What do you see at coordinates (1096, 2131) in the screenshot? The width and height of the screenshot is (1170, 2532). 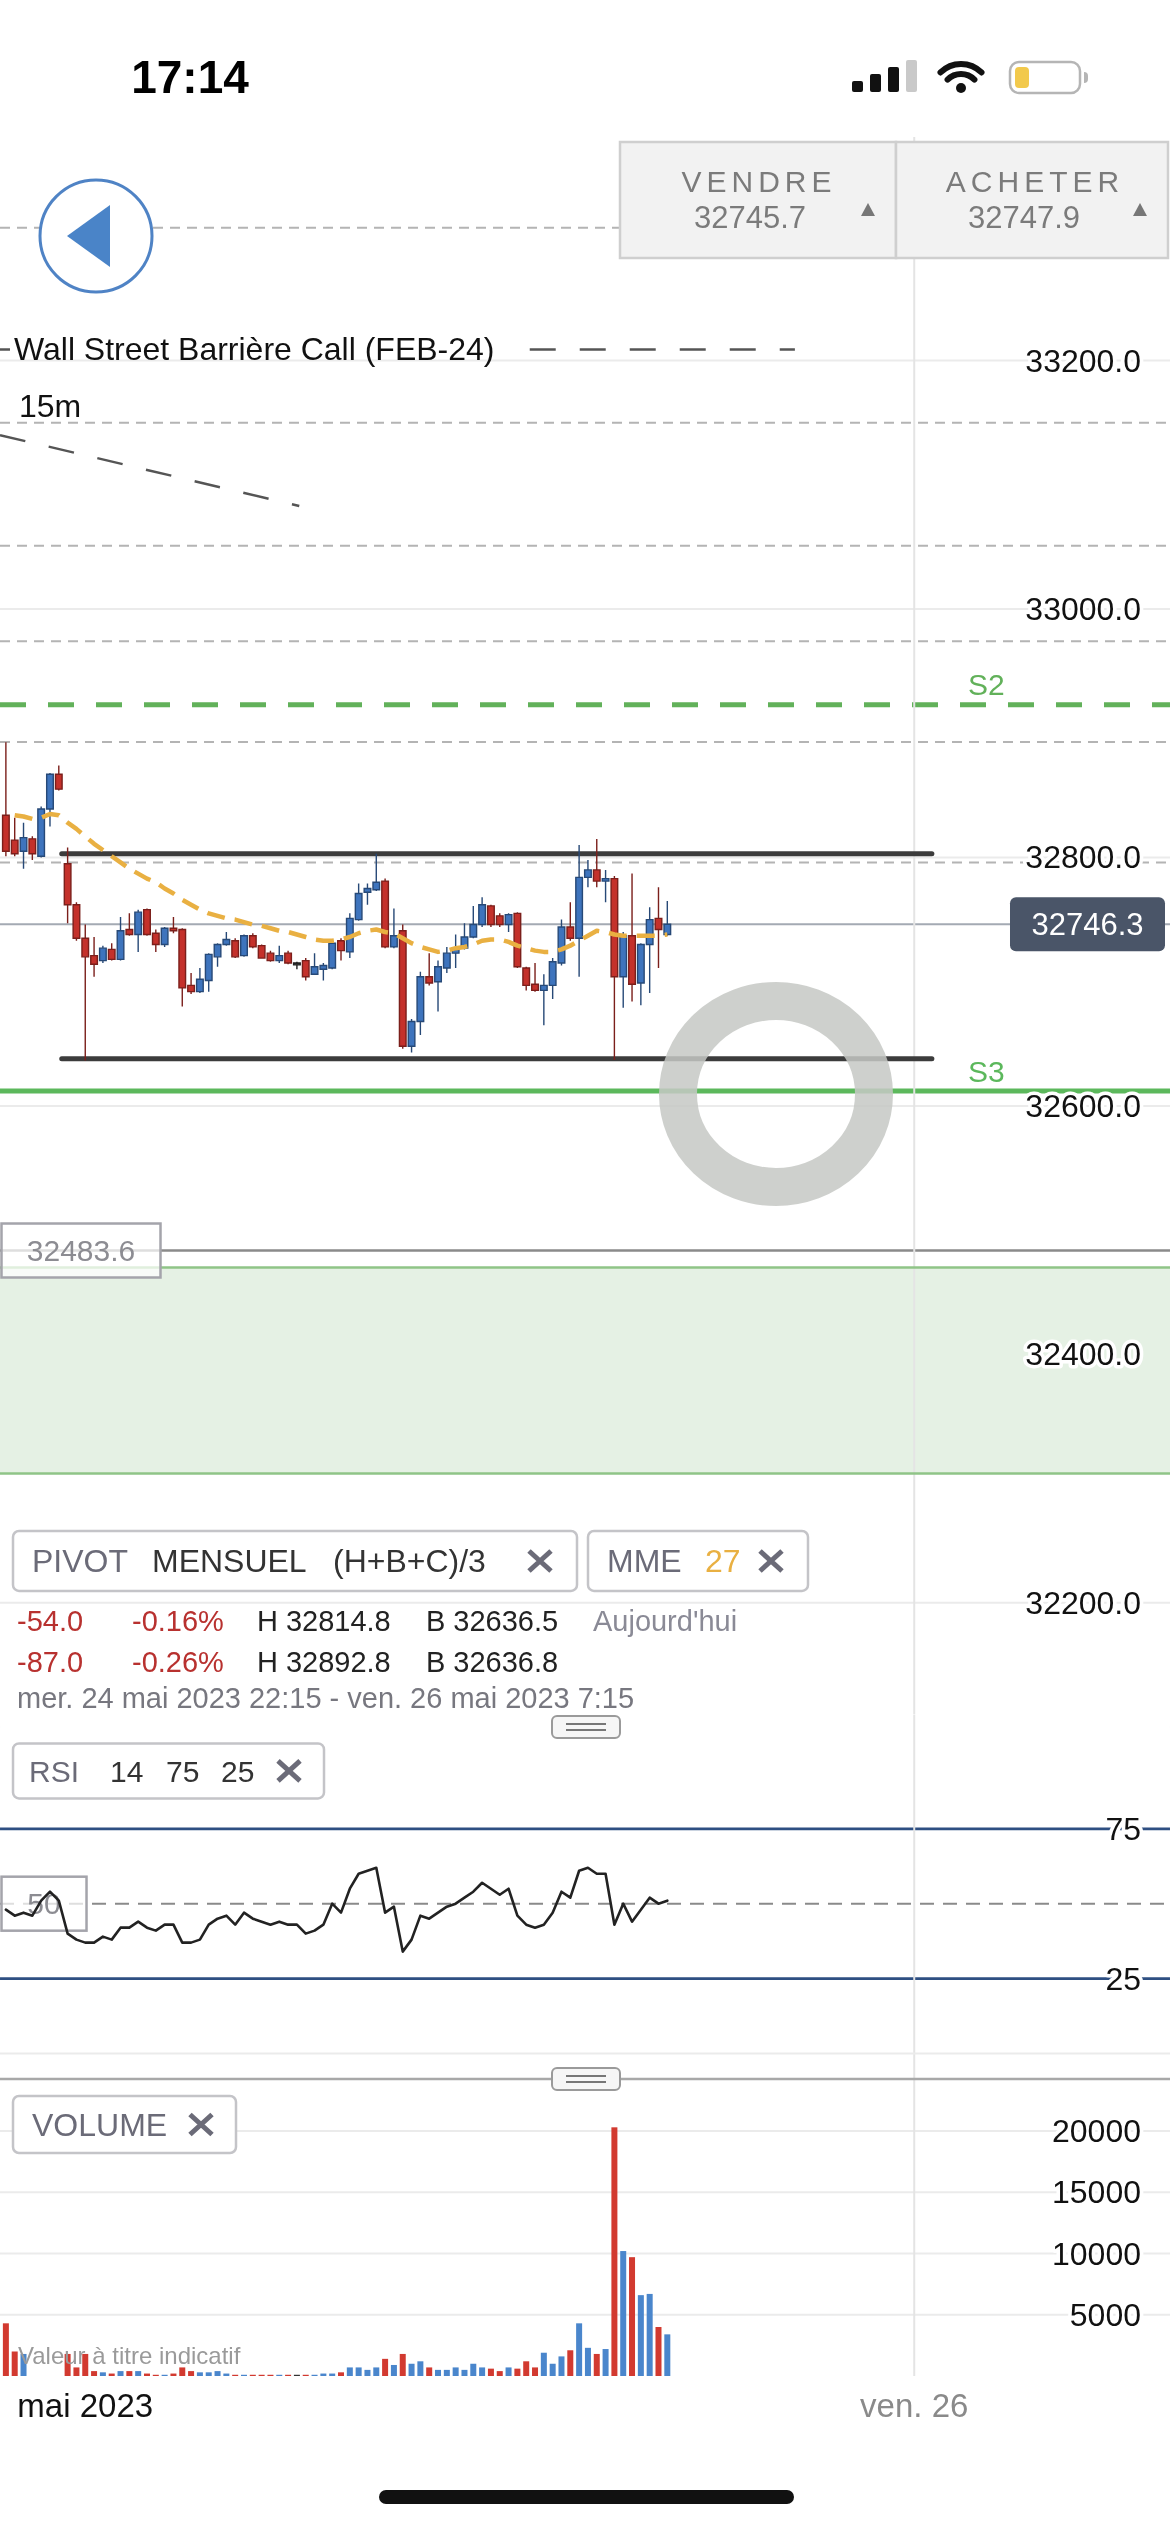 I see `y-tick-label: 20000` at bounding box center [1096, 2131].